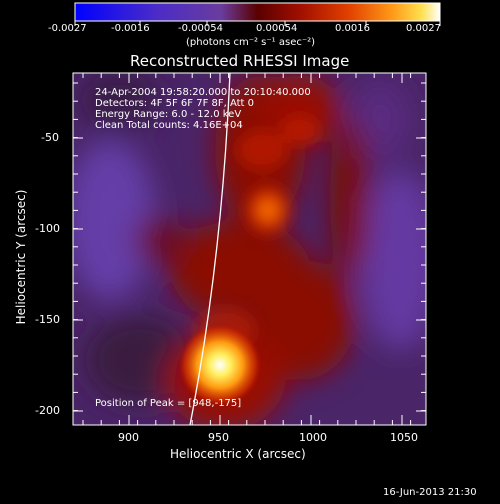 The height and width of the screenshot is (504, 500). Describe the element at coordinates (218, 437) in the screenshot. I see `x-tick-label: 950` at that location.